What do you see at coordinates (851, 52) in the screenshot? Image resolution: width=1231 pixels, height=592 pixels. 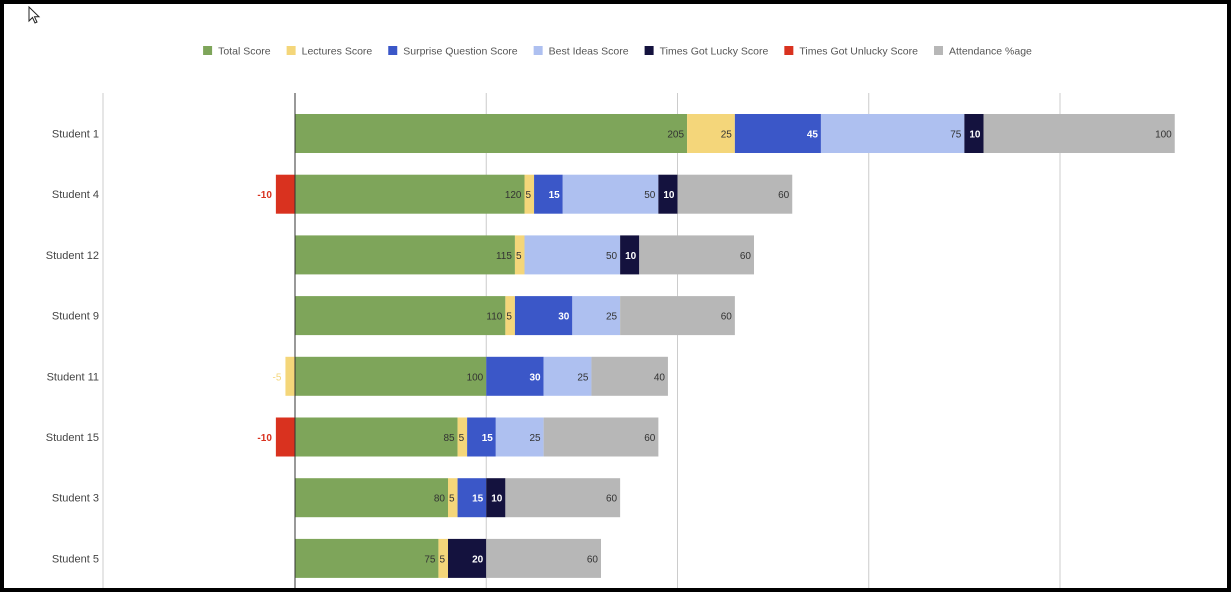 I see `legend-item-times-got-unlucky-score: Times Got Unlucky Score` at bounding box center [851, 52].